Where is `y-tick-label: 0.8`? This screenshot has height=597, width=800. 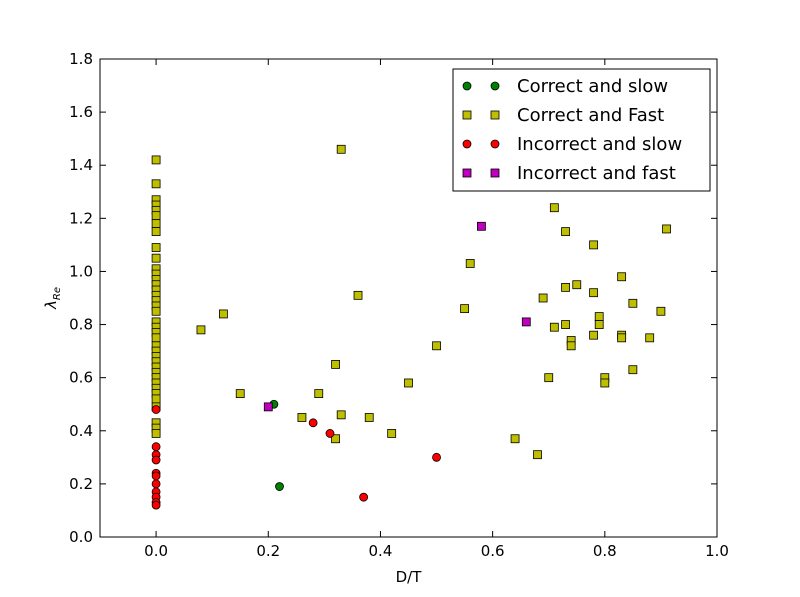
y-tick-label: 0.8 is located at coordinates (81, 325).